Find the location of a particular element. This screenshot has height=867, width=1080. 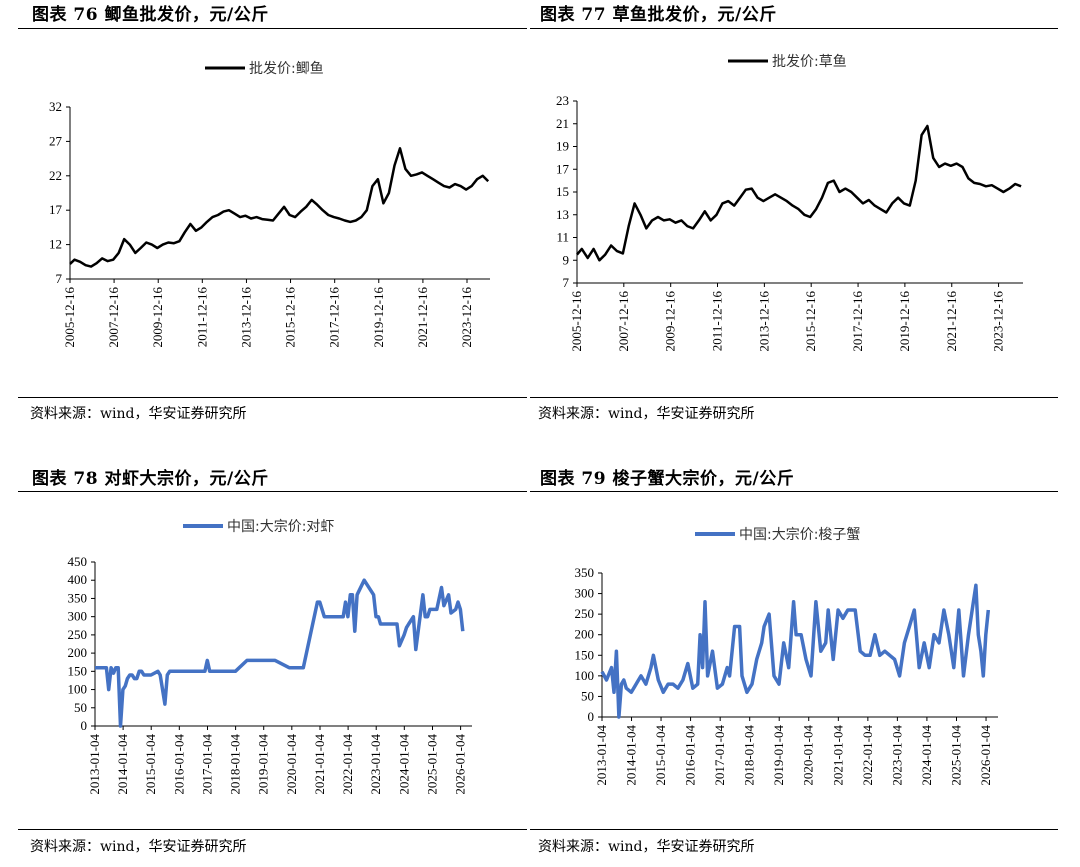

y-tick-label: 15 is located at coordinates (562, 191).